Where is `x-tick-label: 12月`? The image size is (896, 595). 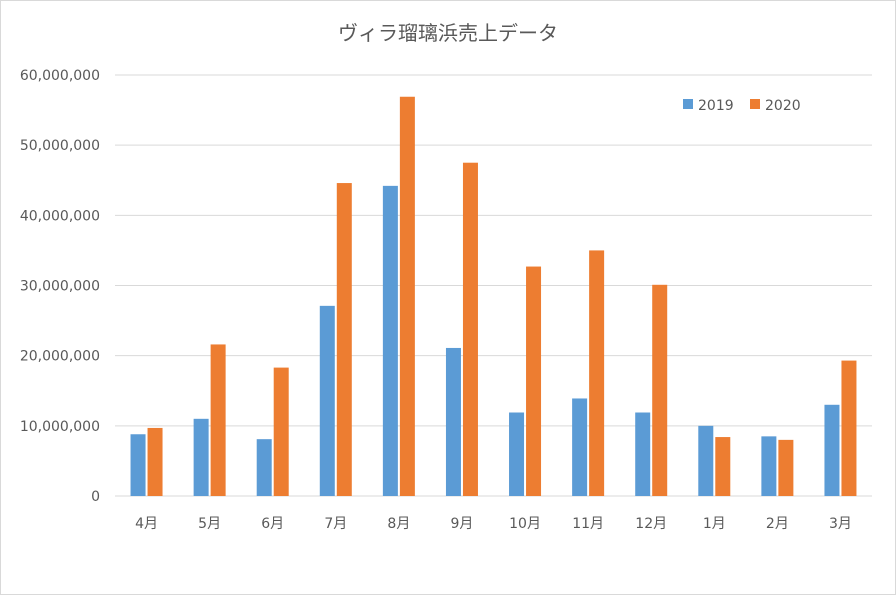 x-tick-label: 12月 is located at coordinates (651, 524).